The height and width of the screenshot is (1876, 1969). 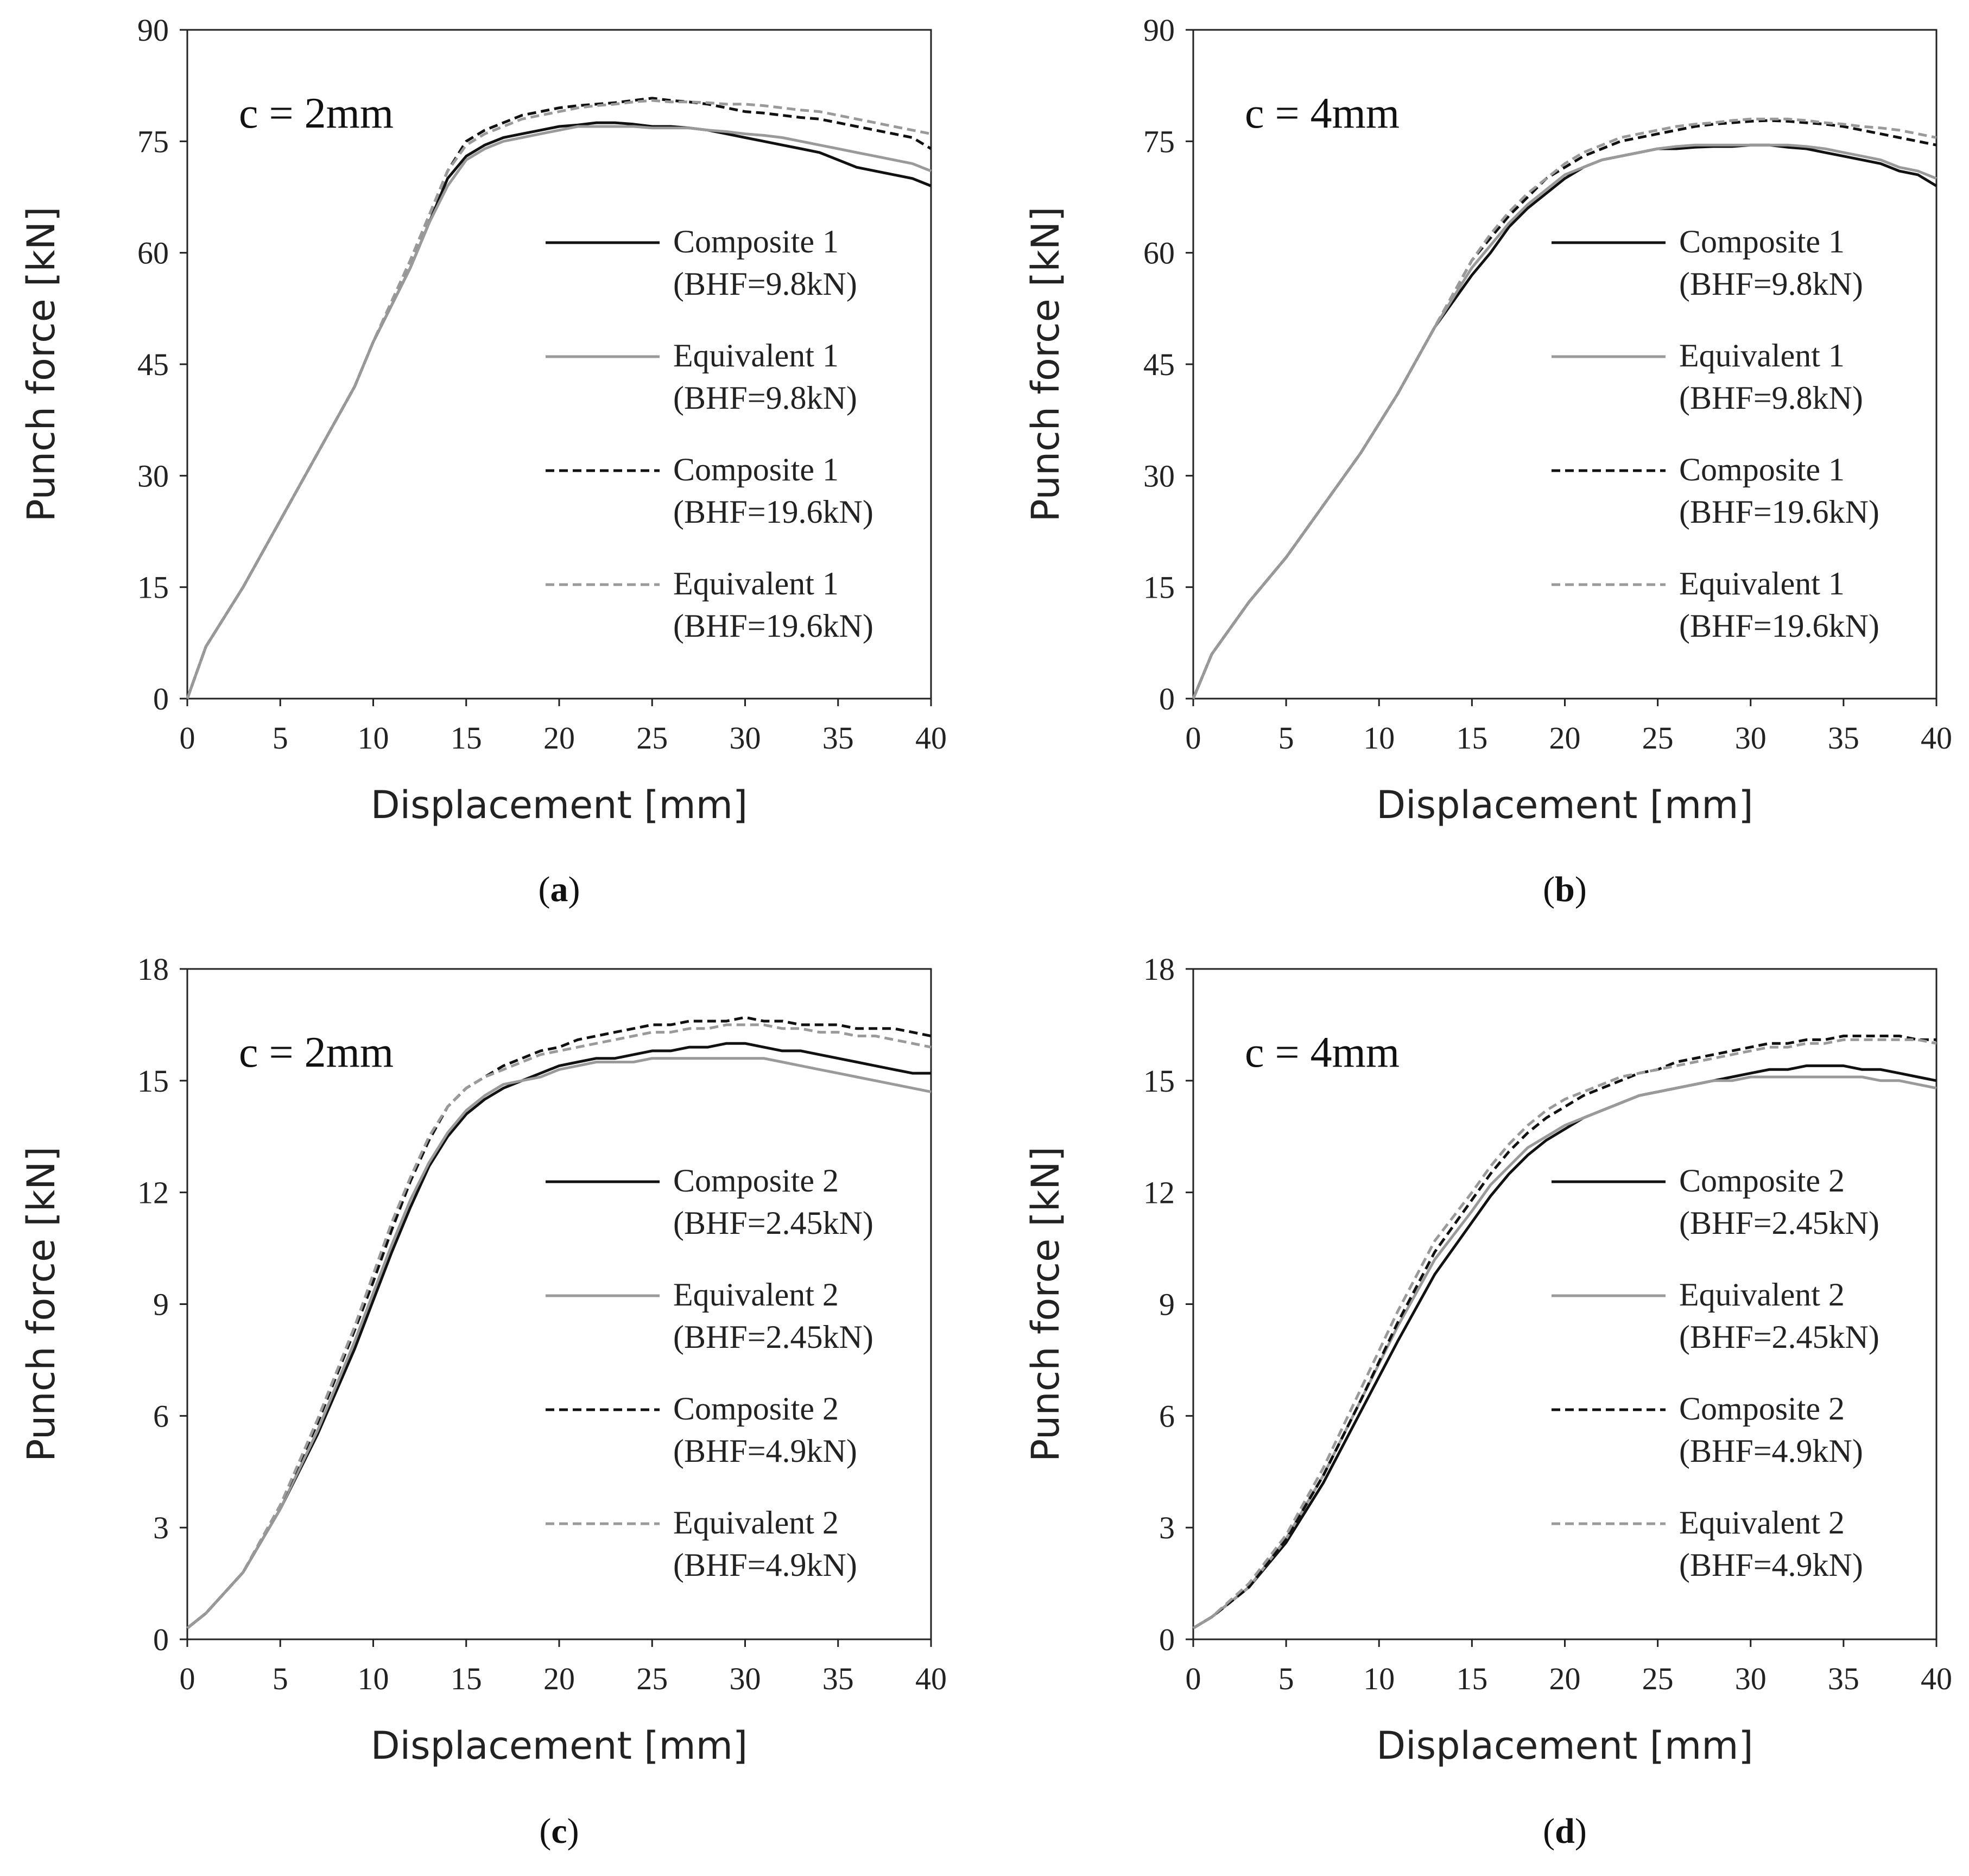 I want to click on y-tick-label: 9, so click(x=1167, y=1304).